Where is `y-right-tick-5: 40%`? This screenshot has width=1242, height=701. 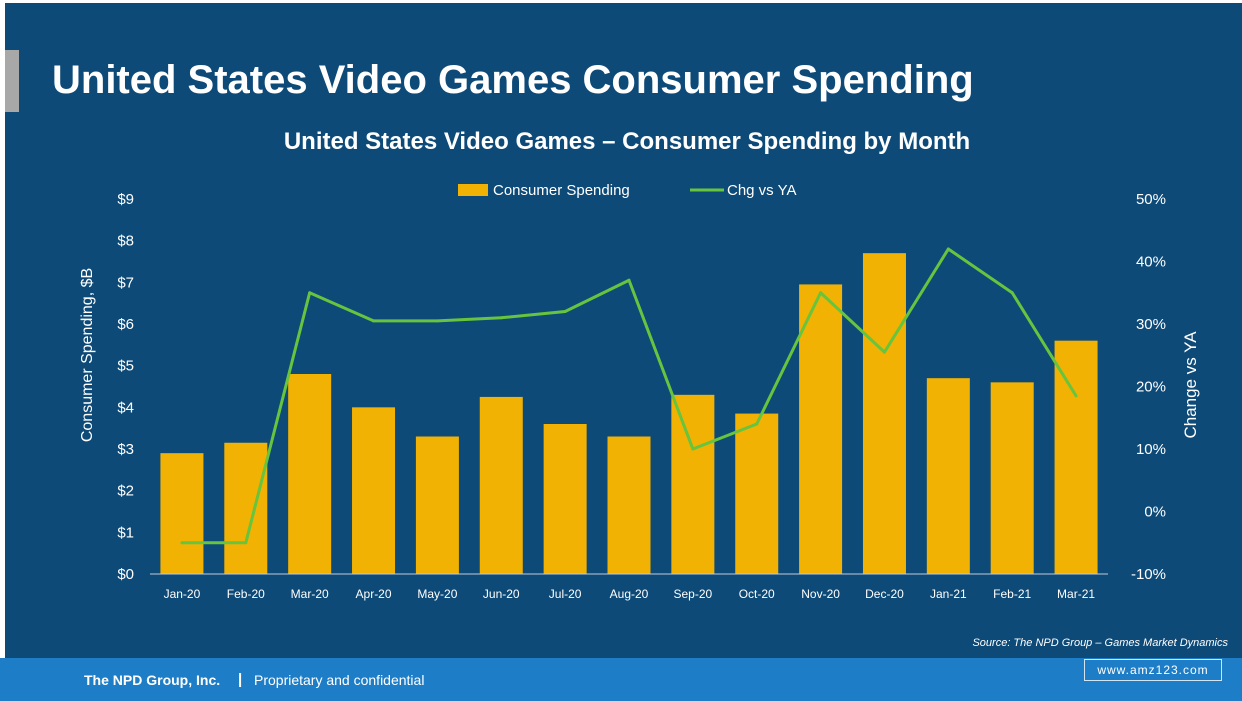 y-right-tick-5: 40% is located at coordinates (1151, 262).